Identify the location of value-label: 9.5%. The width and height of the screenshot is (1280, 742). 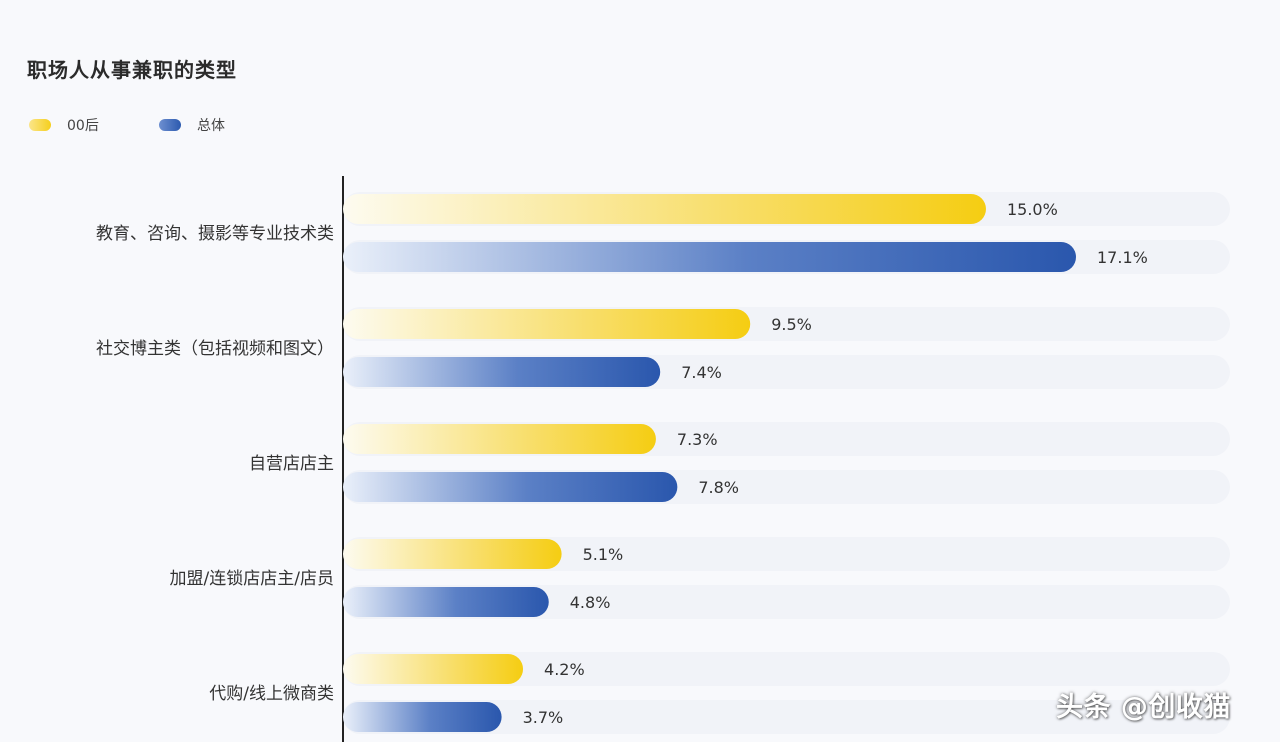
(791, 324).